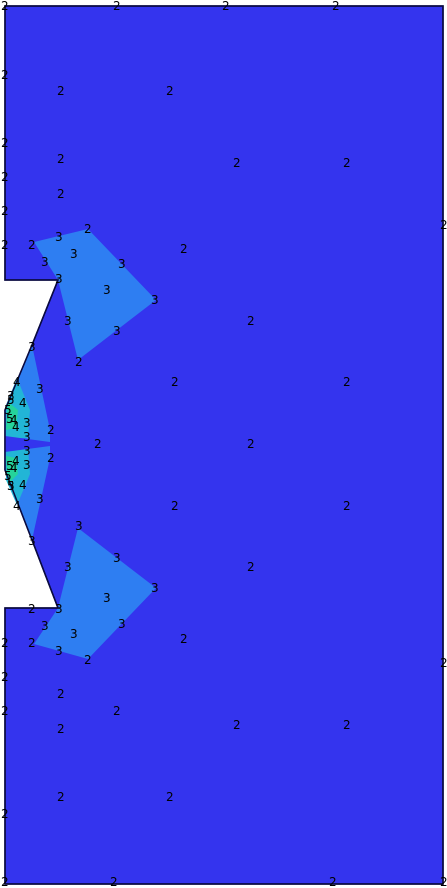 The height and width of the screenshot is (888, 447). I want to click on level-5-region-lower, so click(12, 470).